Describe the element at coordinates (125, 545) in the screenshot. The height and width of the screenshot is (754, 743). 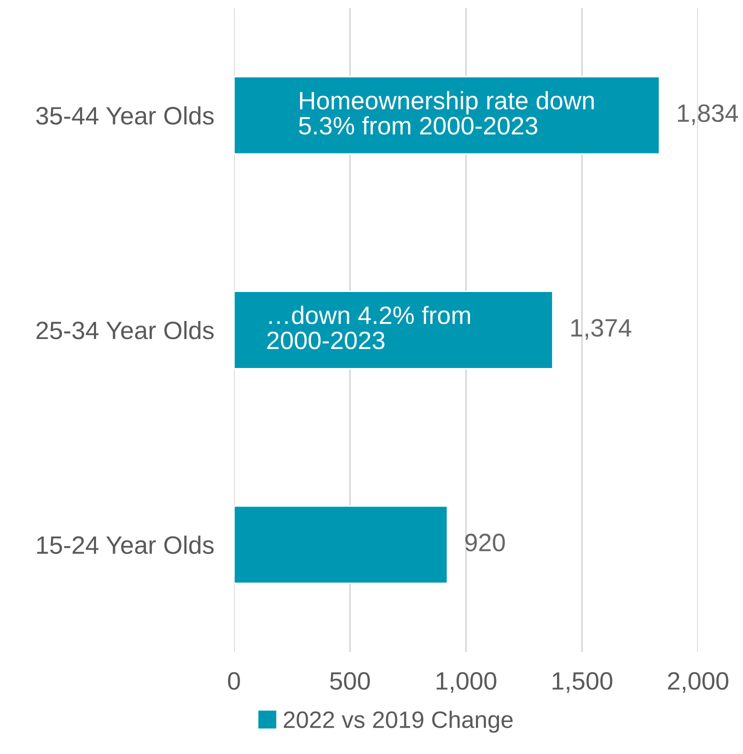
I see `y-tick-label: 15-24 Year Olds` at that location.